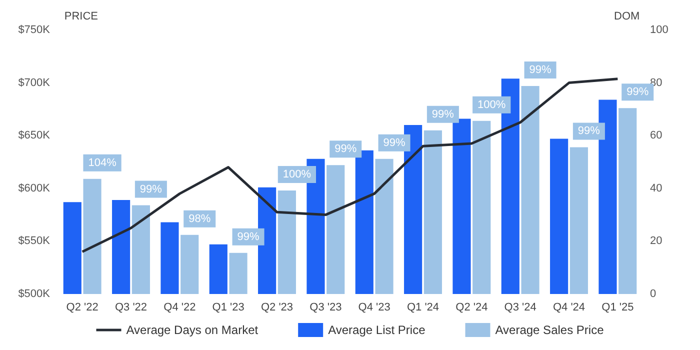 Image resolution: width=700 pixels, height=350 pixels. I want to click on annotation: 98%, so click(199, 218).